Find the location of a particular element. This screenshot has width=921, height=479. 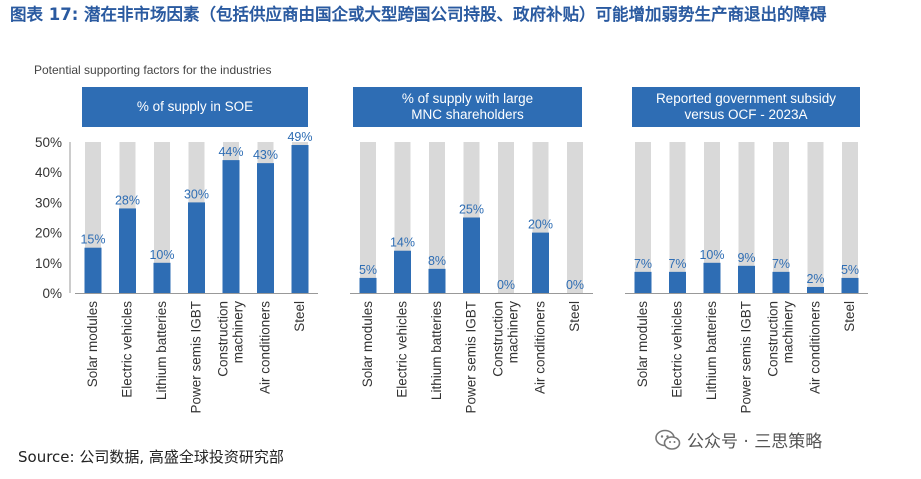

y-tick-label: 40% is located at coordinates (48, 172).